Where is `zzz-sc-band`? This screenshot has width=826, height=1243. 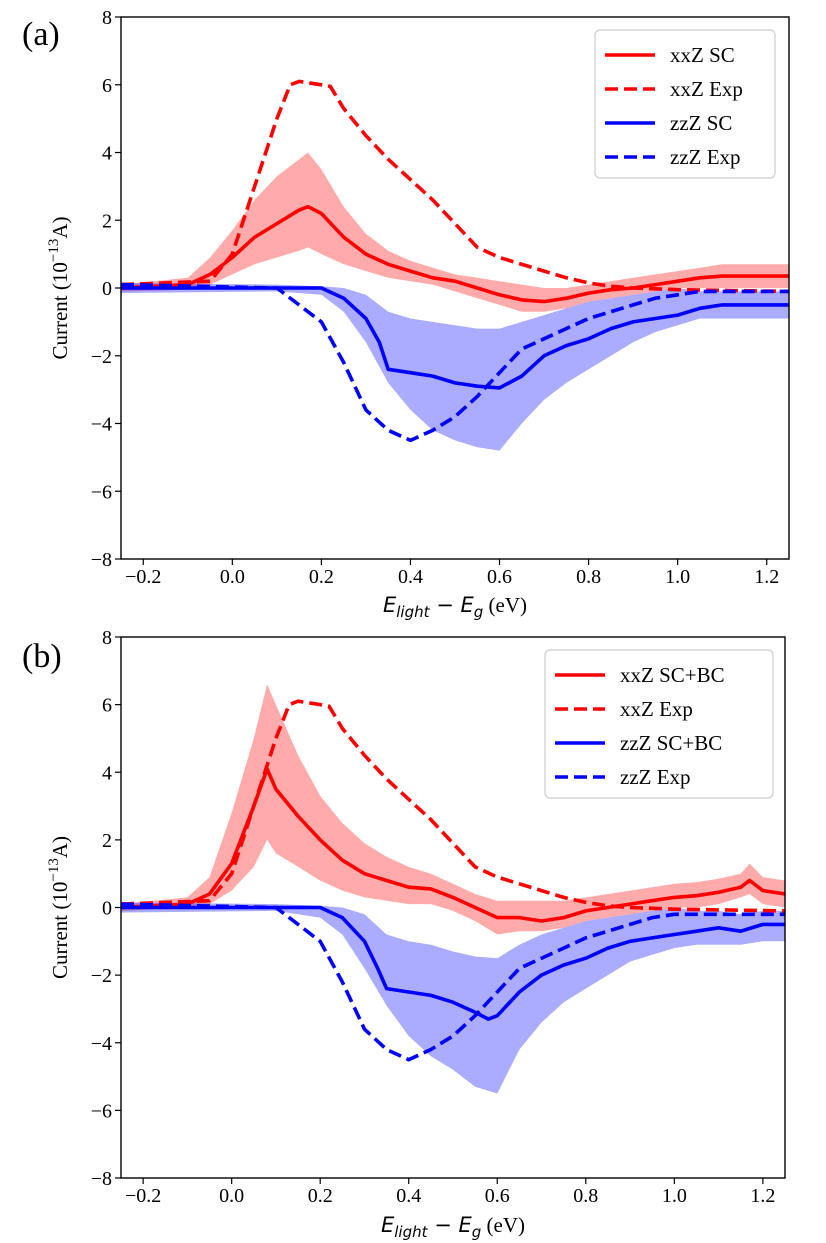 zzz-sc-band is located at coordinates (455, 366).